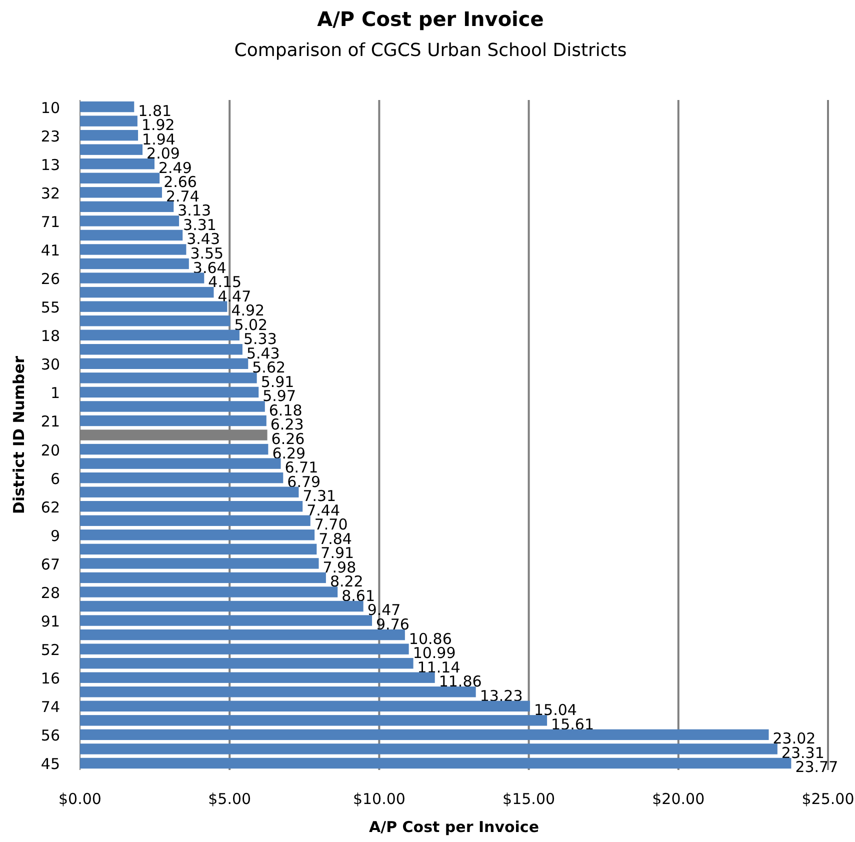 The height and width of the screenshot is (842, 855). Describe the element at coordinates (55, 535) in the screenshot. I see `y-tick-label: 9` at that location.